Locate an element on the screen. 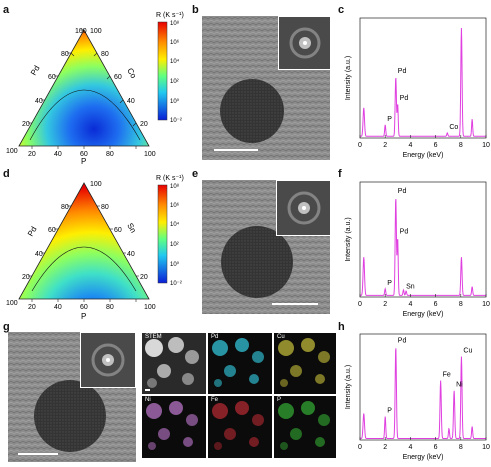 The width and height of the screenshot is (491, 467). y-axis-label: Intensity (a.u.) is located at coordinates (348, 239).